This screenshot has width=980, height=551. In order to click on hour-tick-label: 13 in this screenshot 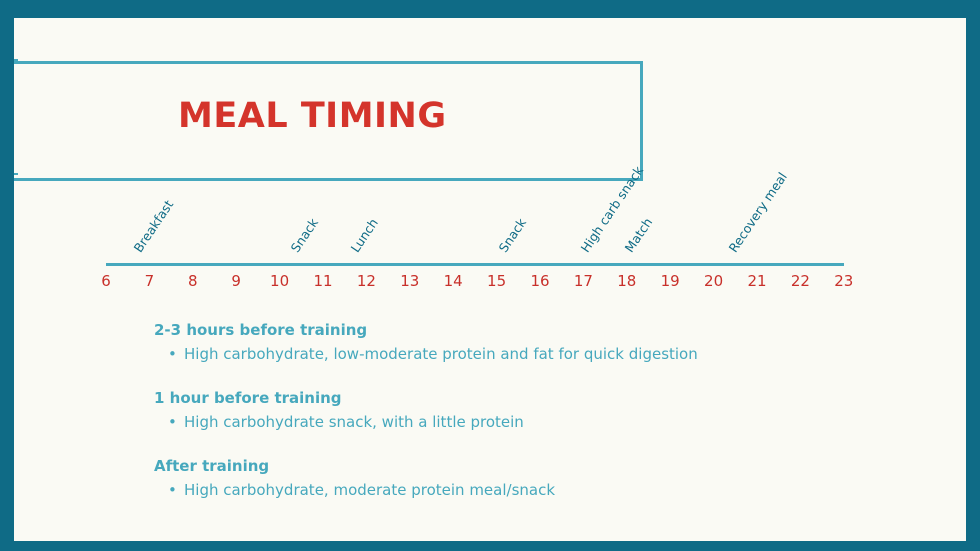, I will do `click(410, 281)`.